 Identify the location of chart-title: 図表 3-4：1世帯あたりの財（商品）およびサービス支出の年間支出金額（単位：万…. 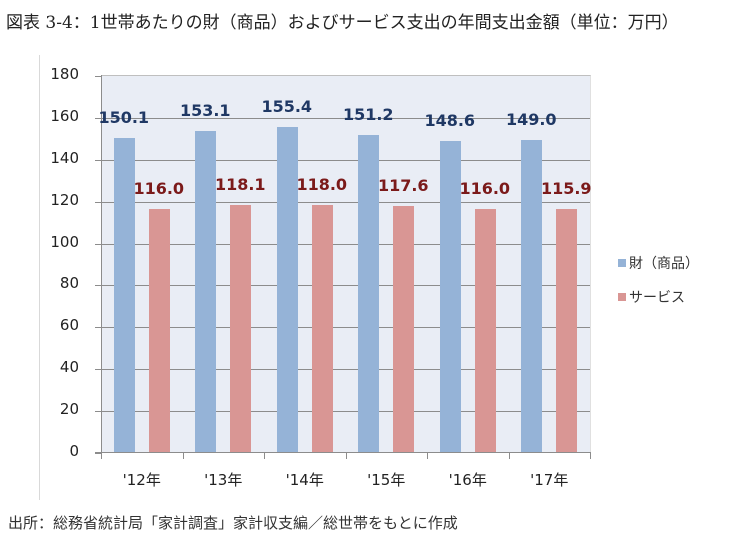
(342, 23).